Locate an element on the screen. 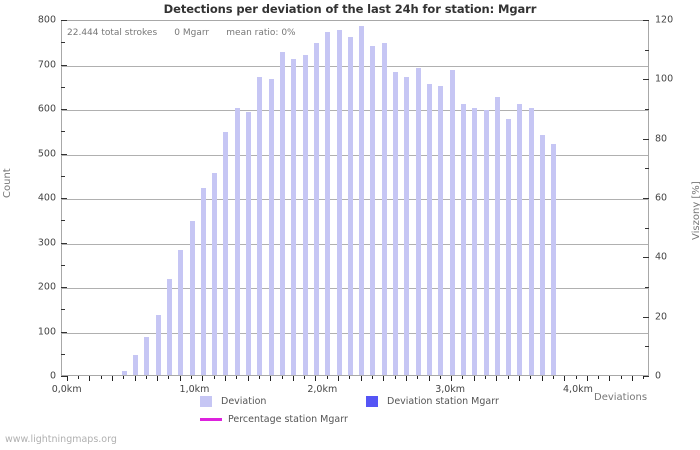  legend-item-deviation-station: Deviation station Mgarr is located at coordinates (432, 401).